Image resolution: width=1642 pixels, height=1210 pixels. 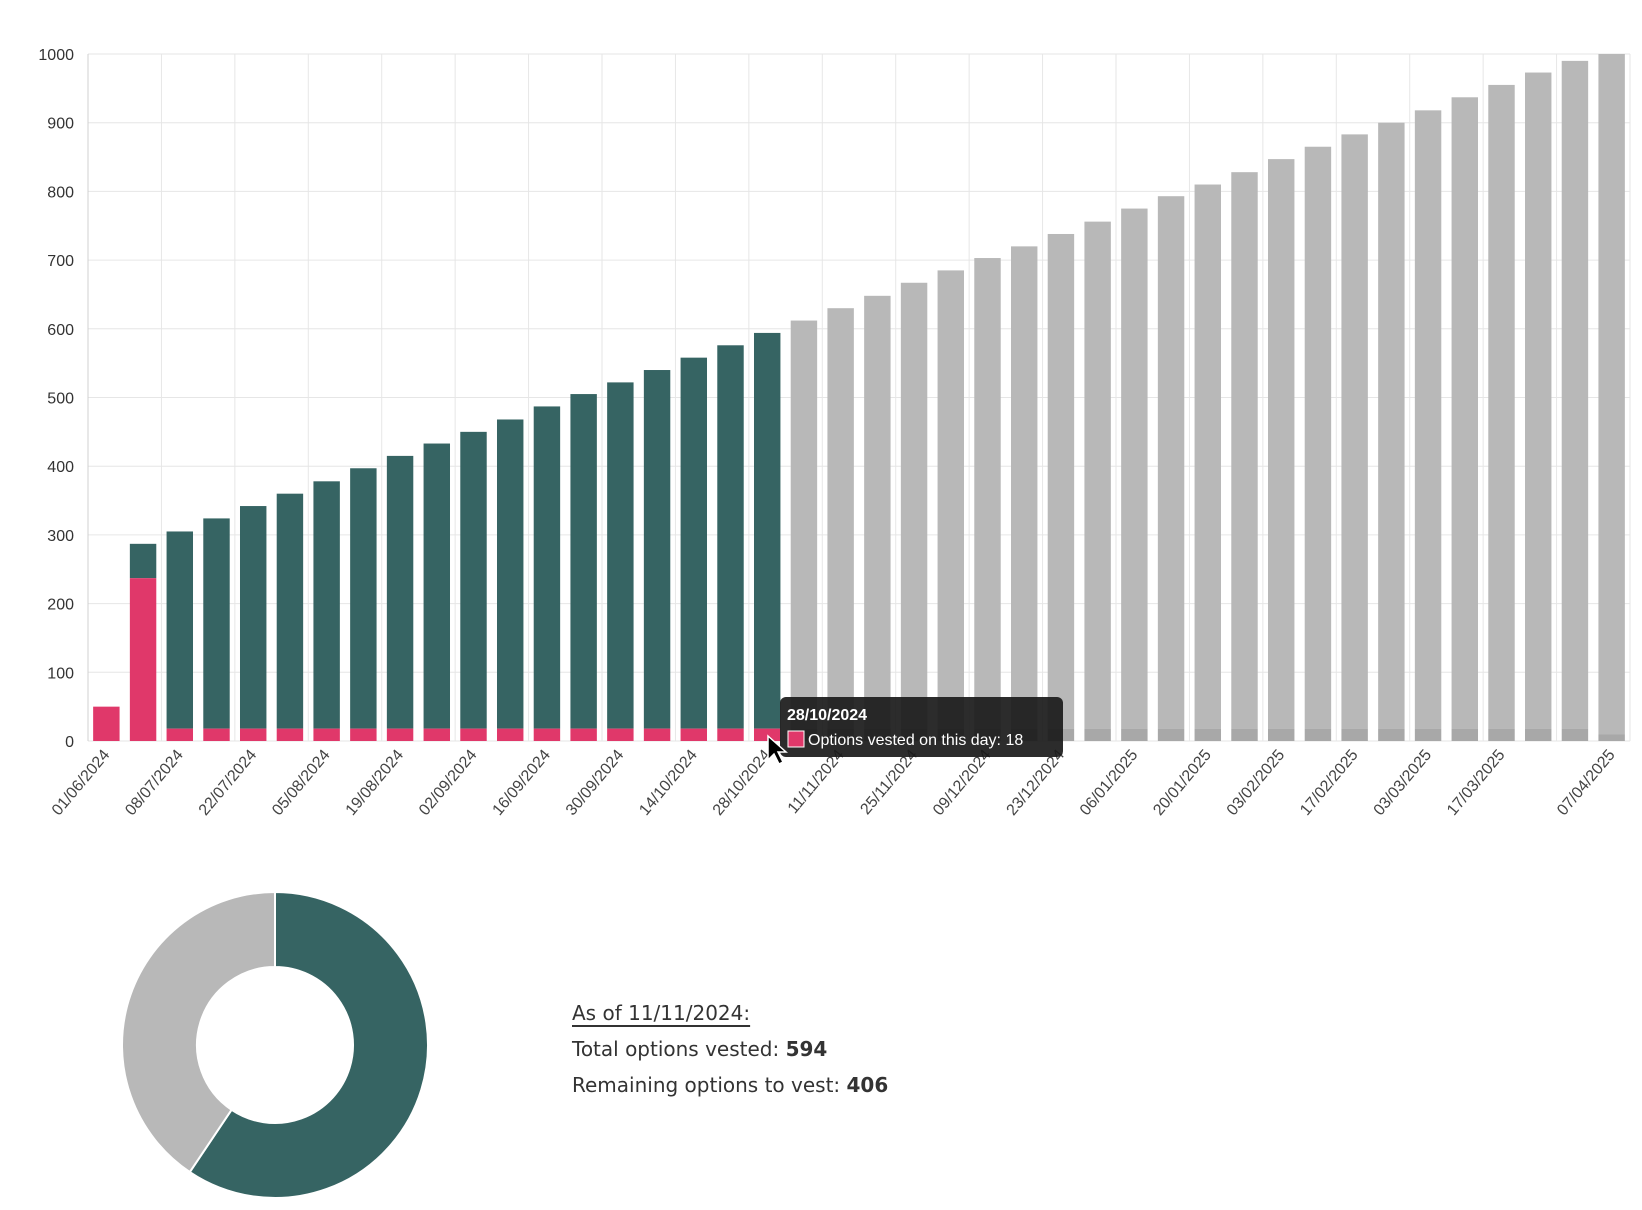 I want to click on y-tick-label: 200, so click(x=60, y=605).